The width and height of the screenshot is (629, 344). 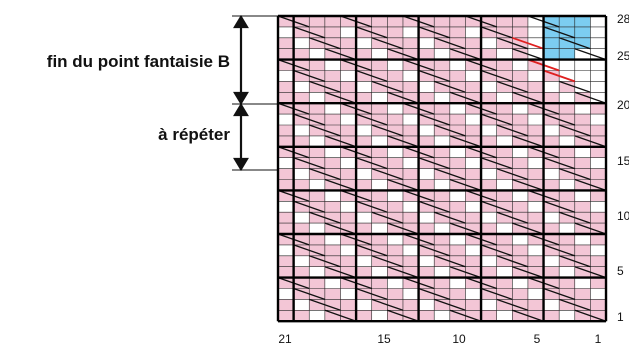 What do you see at coordinates (623, 216) in the screenshot?
I see `row-number: 10` at bounding box center [623, 216].